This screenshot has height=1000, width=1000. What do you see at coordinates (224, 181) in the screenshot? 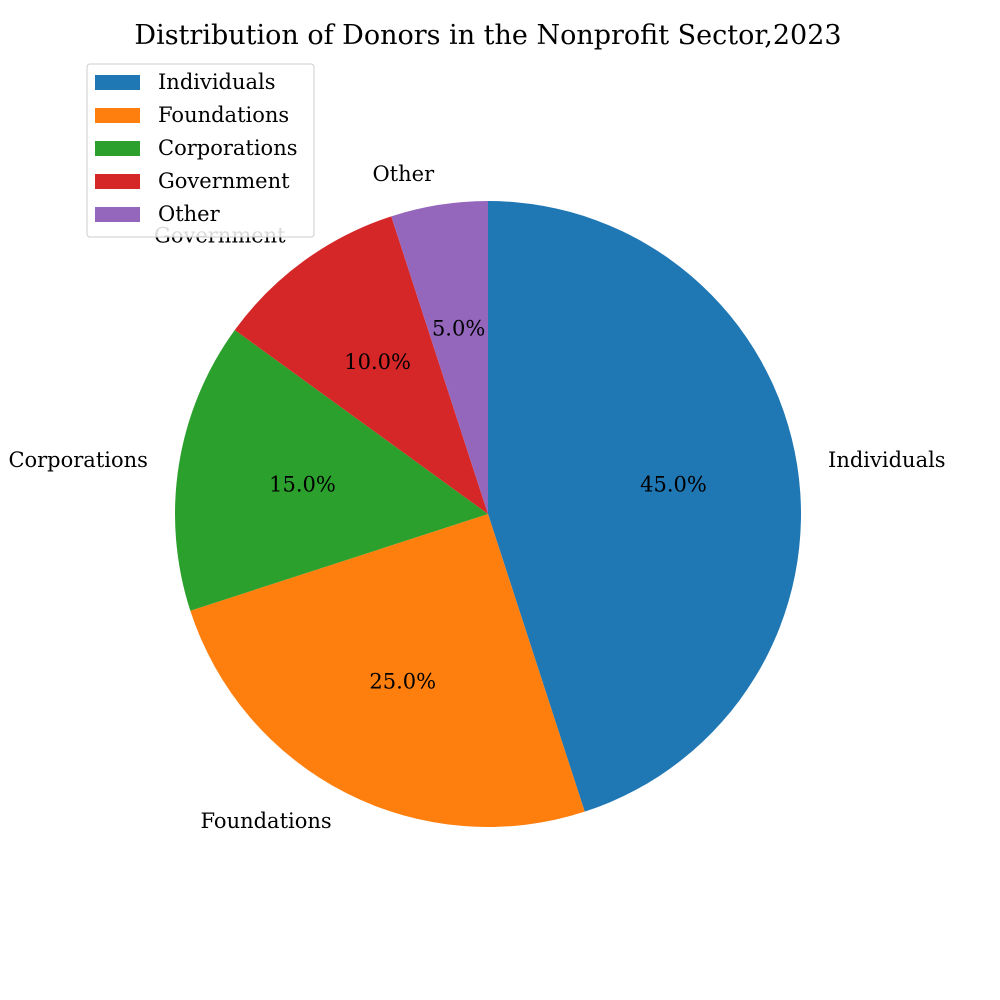
I see `legend-label-government: Government` at bounding box center [224, 181].